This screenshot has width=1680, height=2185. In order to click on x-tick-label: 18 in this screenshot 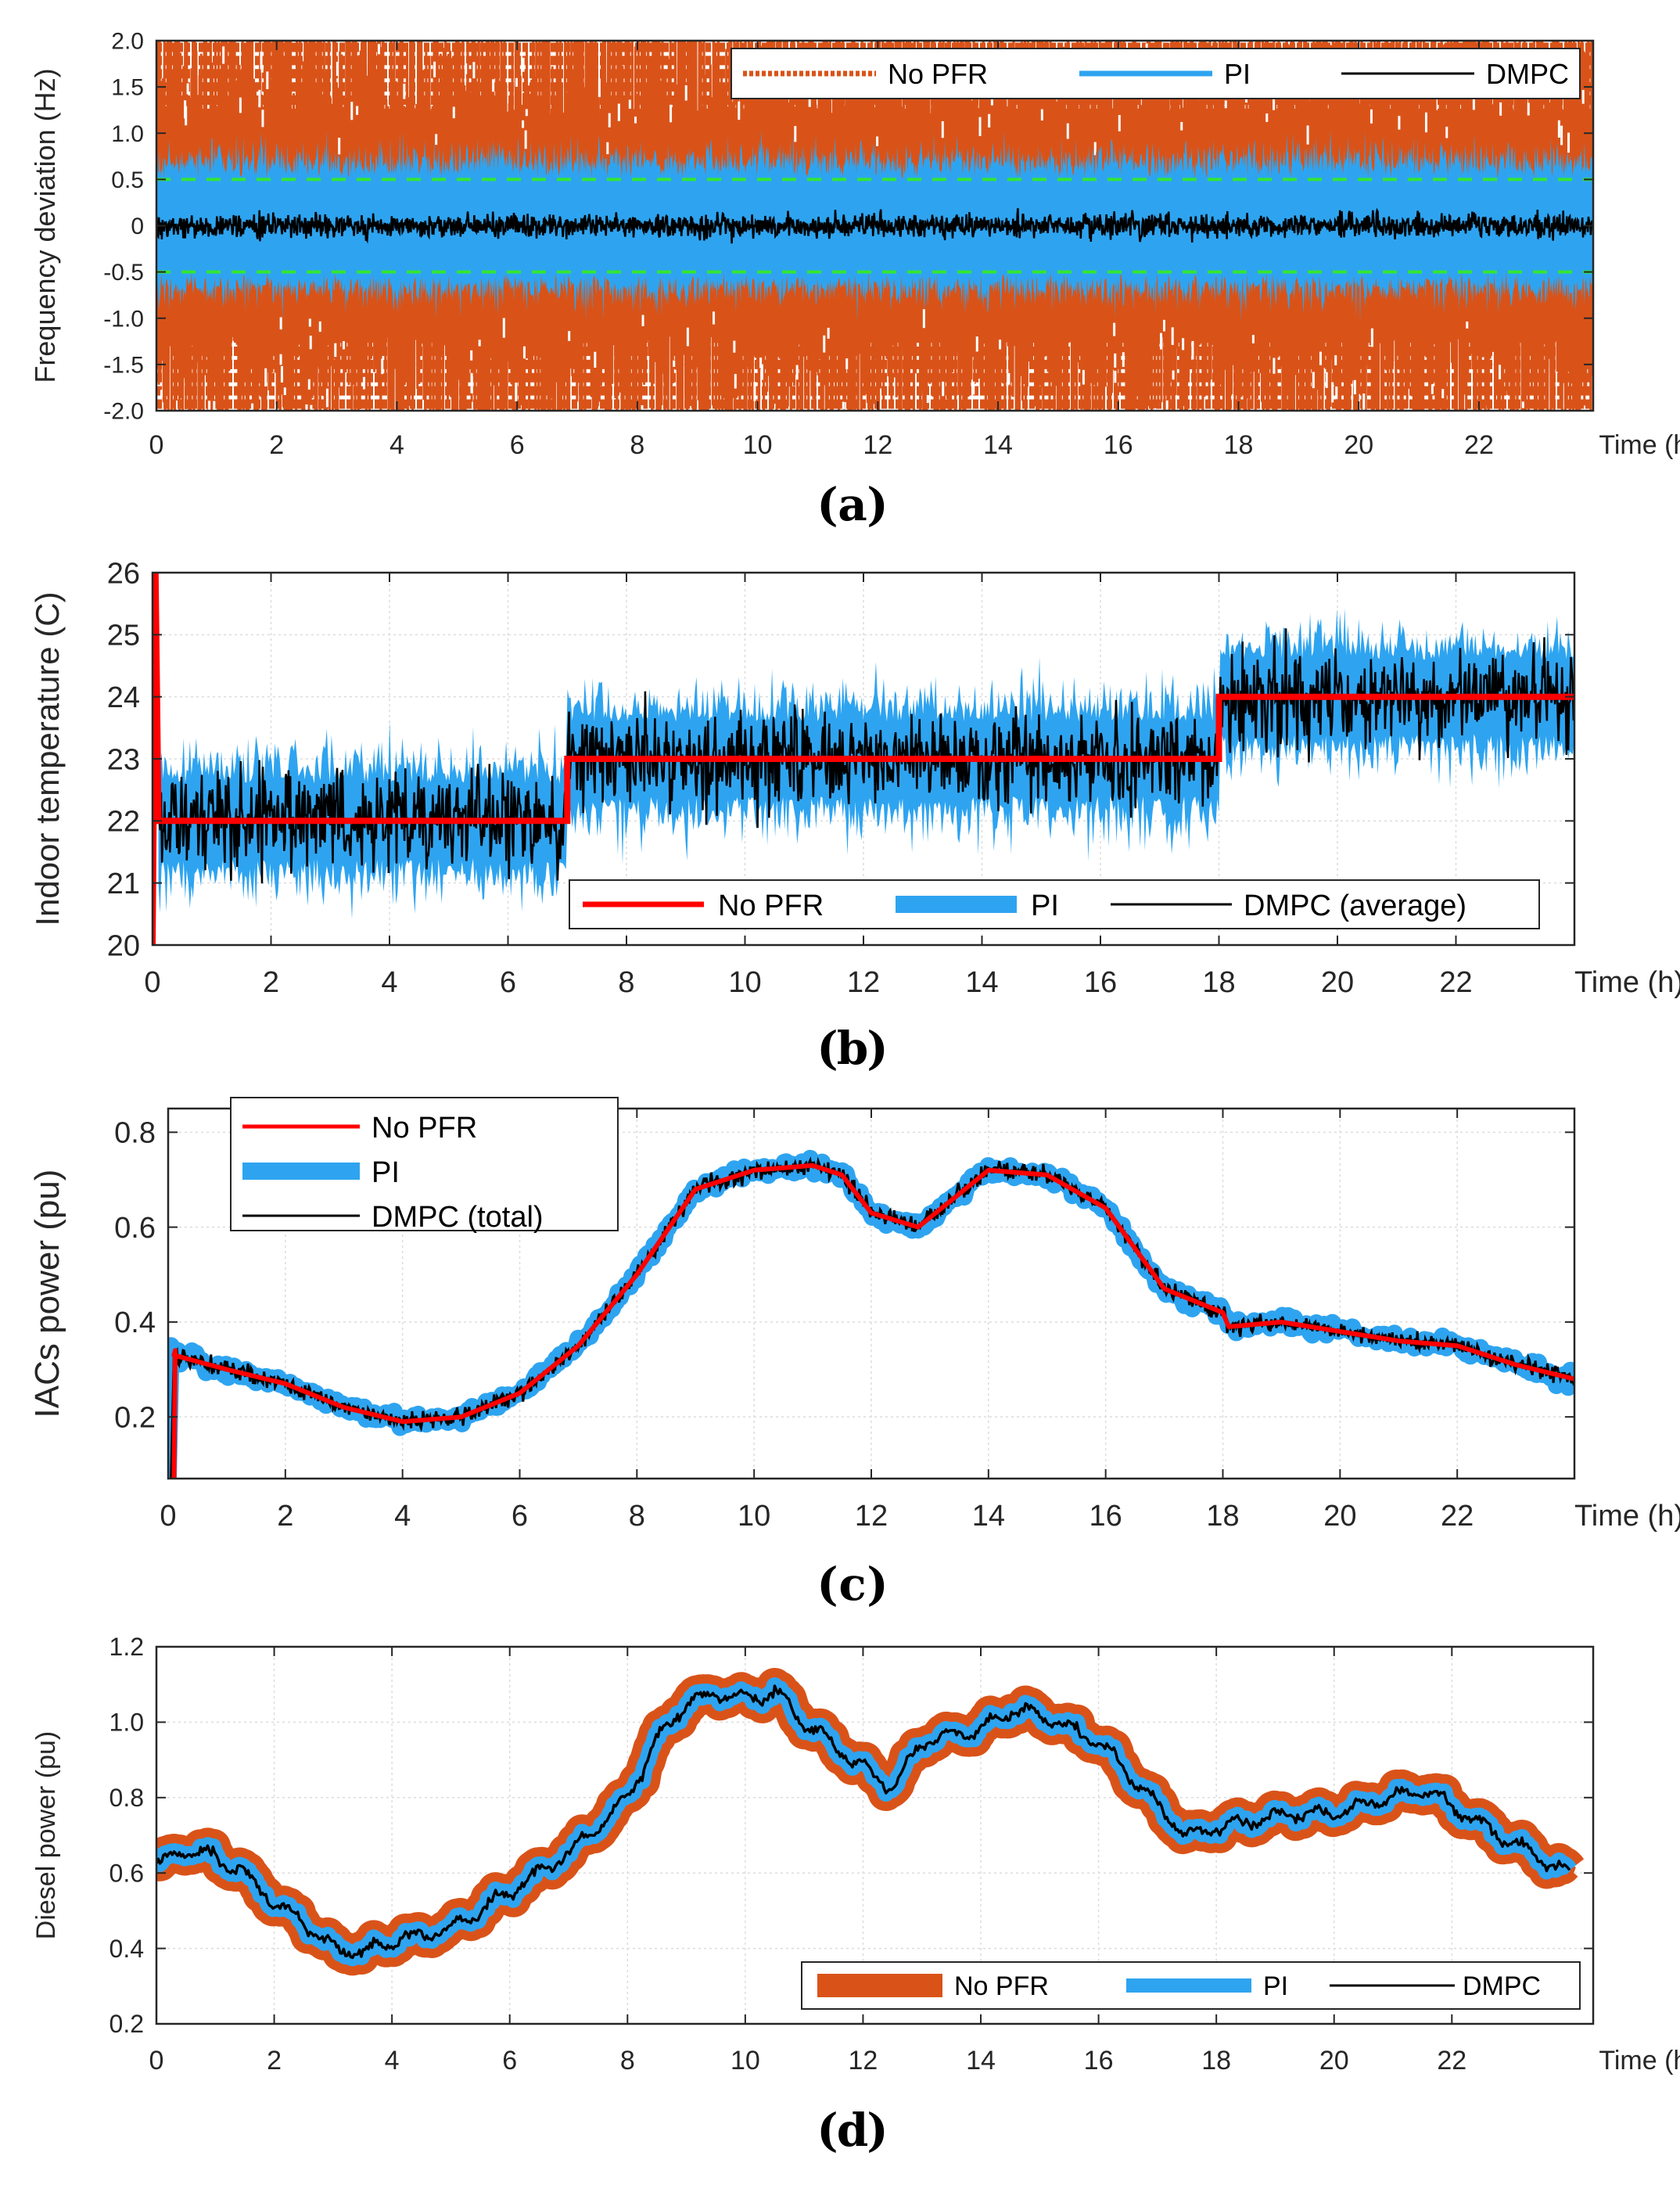, I will do `click(1216, 2060)`.